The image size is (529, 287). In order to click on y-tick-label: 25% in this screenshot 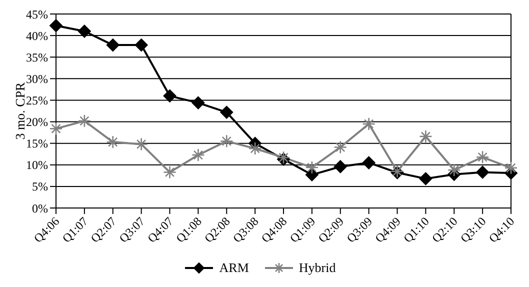, I will do `click(37, 100)`.